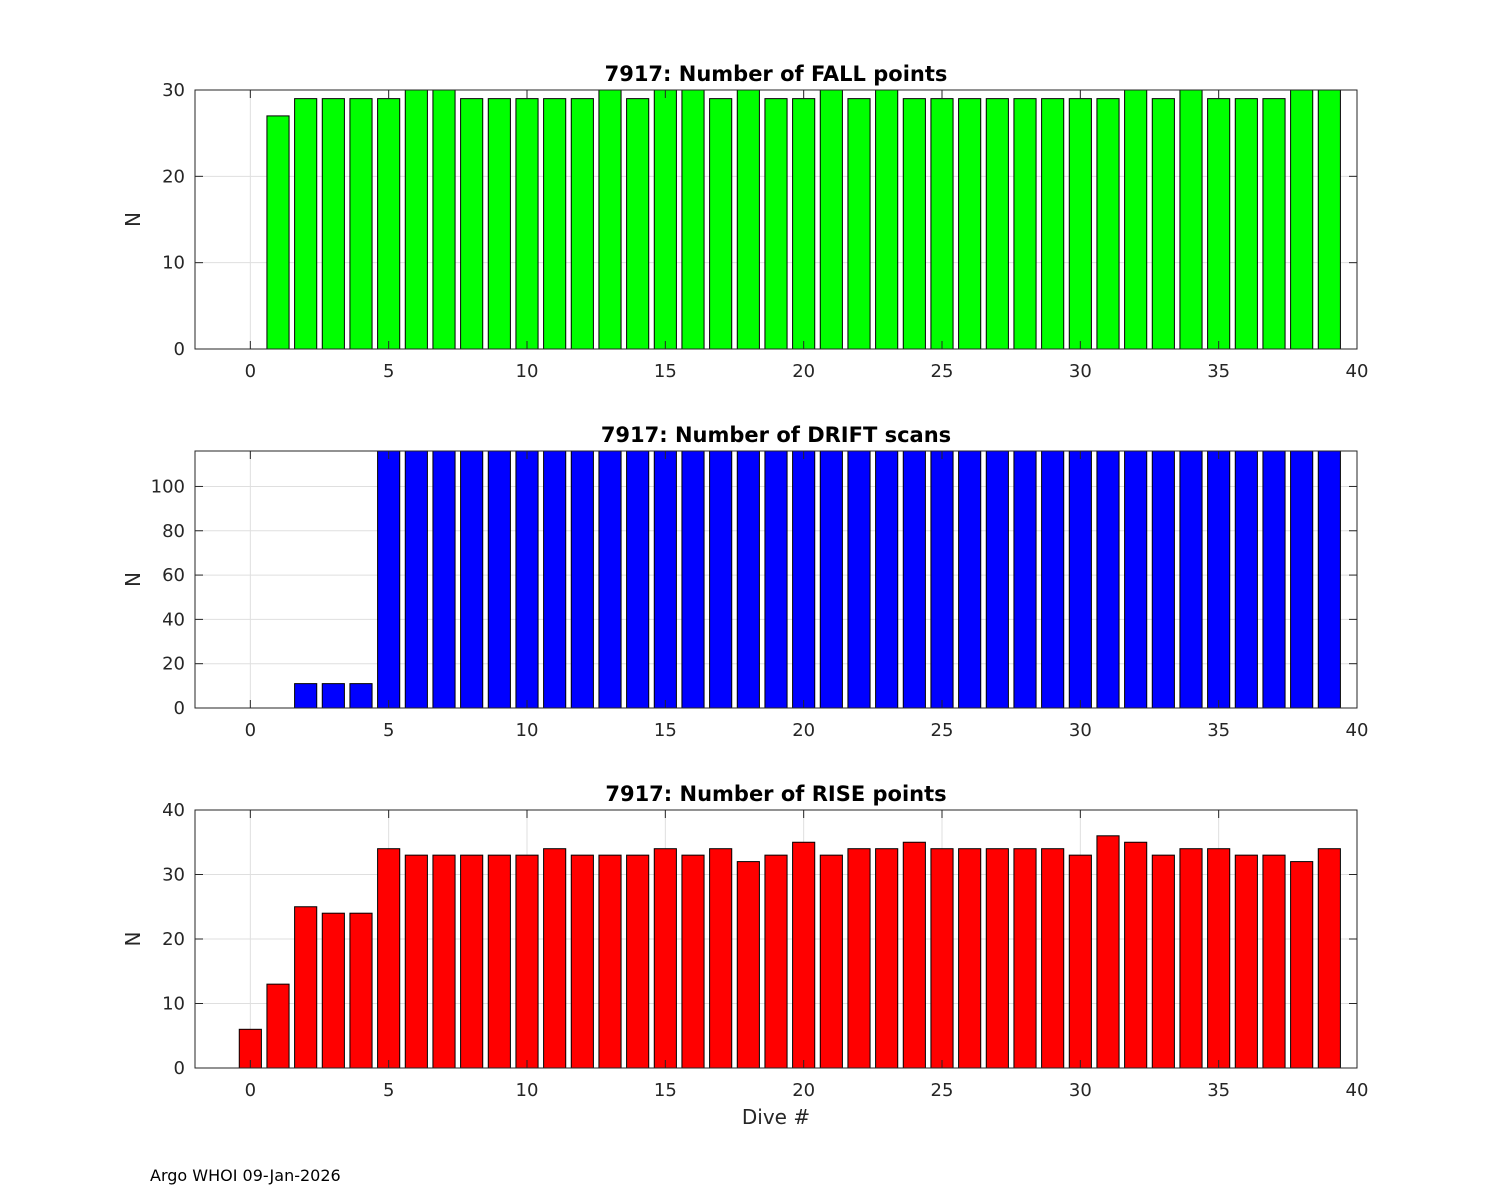 The image size is (1500, 1200). Describe the element at coordinates (776, 435) in the screenshot. I see `chart-title: 7917: Number of DRIFT scans` at that location.